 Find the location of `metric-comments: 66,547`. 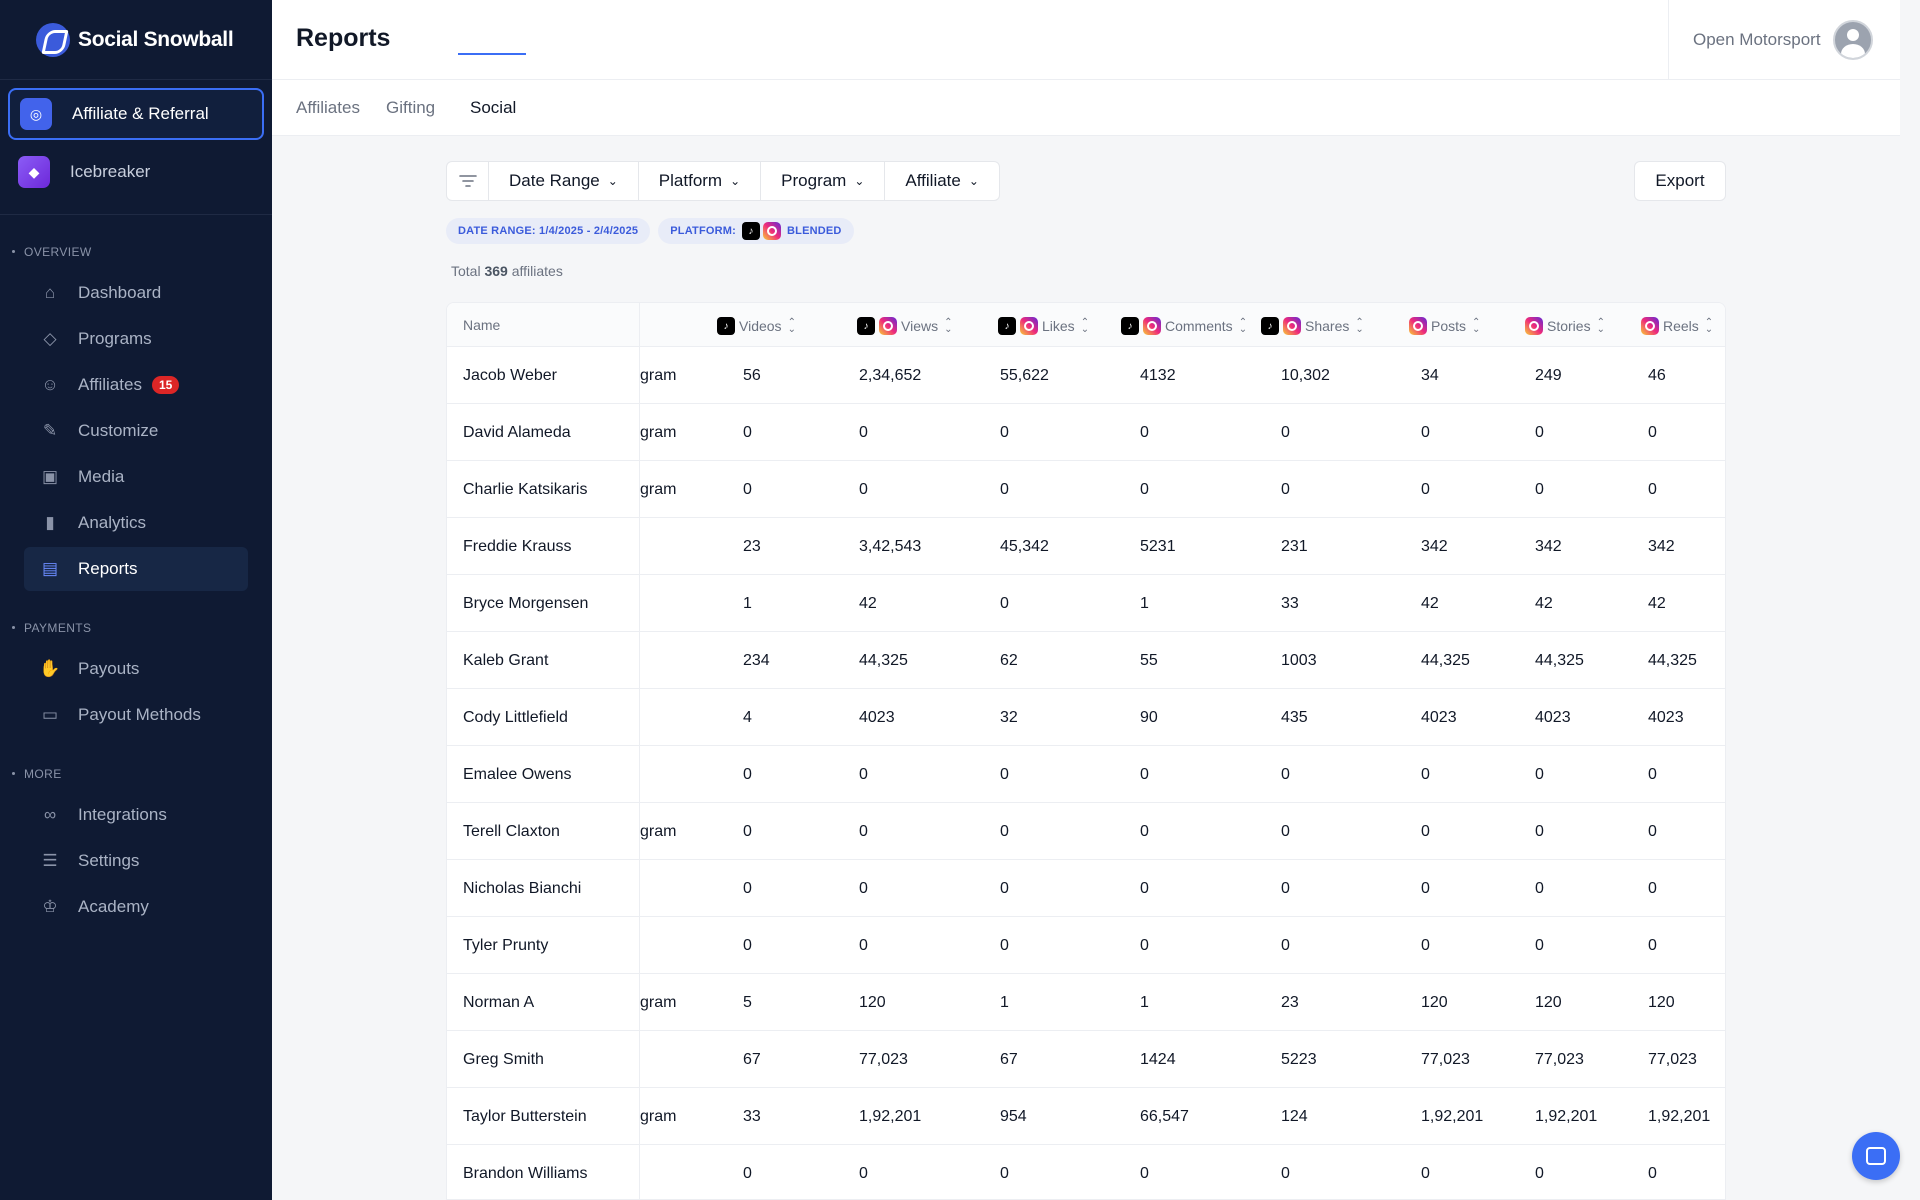

metric-comments: 66,547 is located at coordinates (1164, 1116).